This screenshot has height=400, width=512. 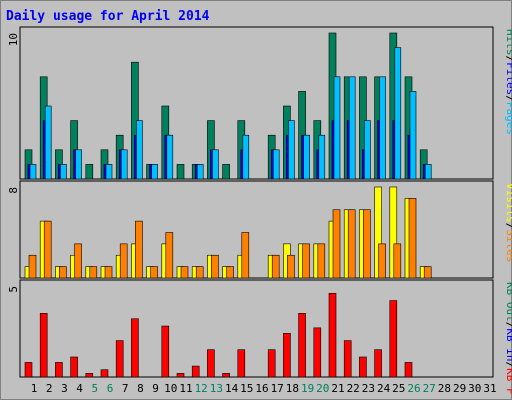 I want to click on legend-entry: KB F, so click(x=508, y=381).